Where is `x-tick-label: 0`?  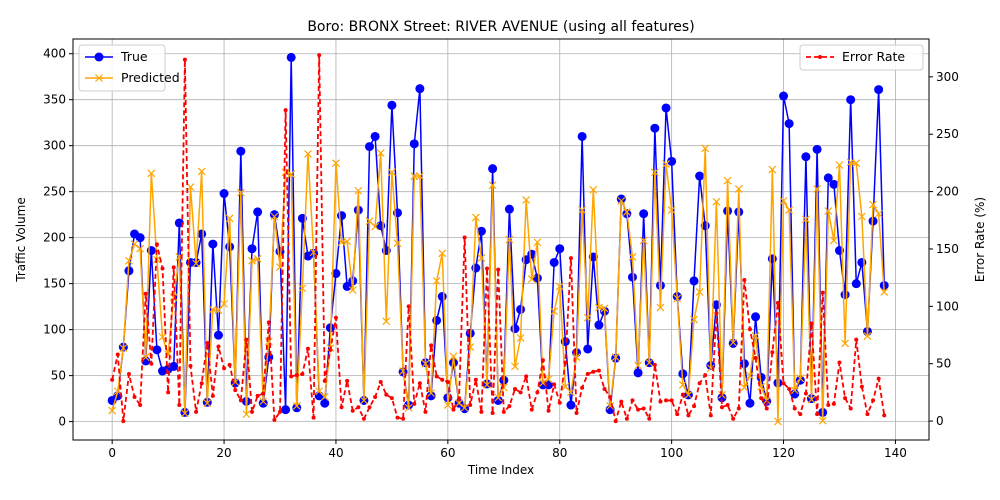
x-tick-label: 0 is located at coordinates (112, 453).